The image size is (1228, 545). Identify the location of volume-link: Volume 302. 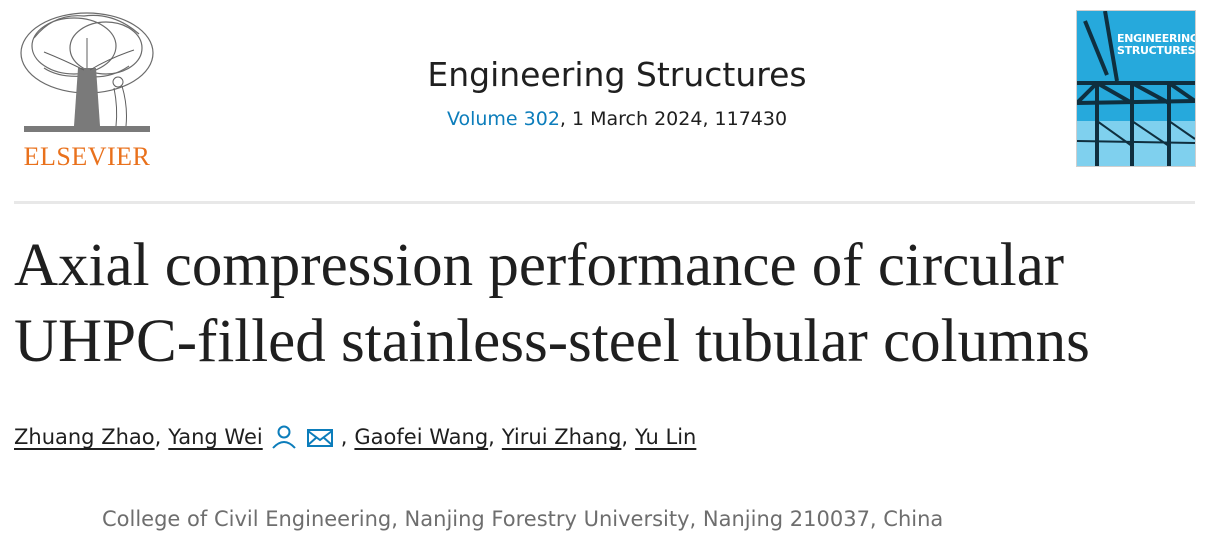
(503, 119).